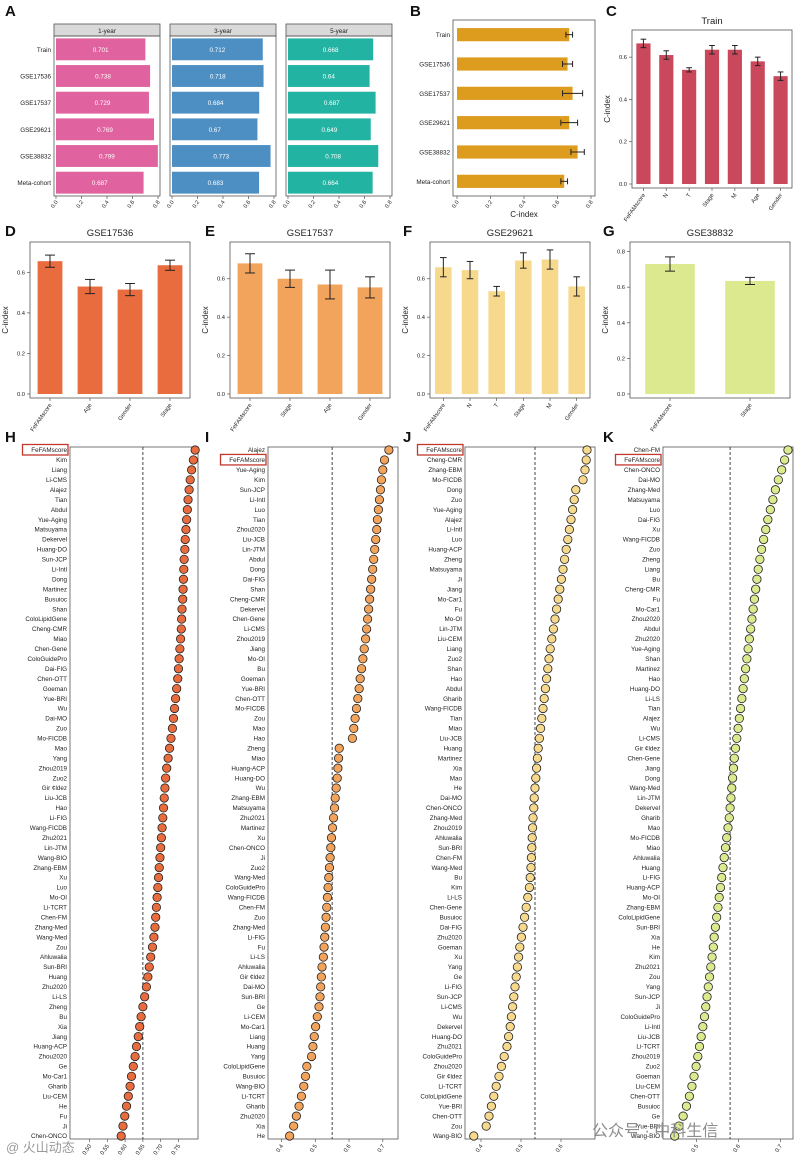 This screenshot has width=797, height=1160. What do you see at coordinates (314, 1149) in the screenshot?
I see `x-tick-label: 0.5` at bounding box center [314, 1149].